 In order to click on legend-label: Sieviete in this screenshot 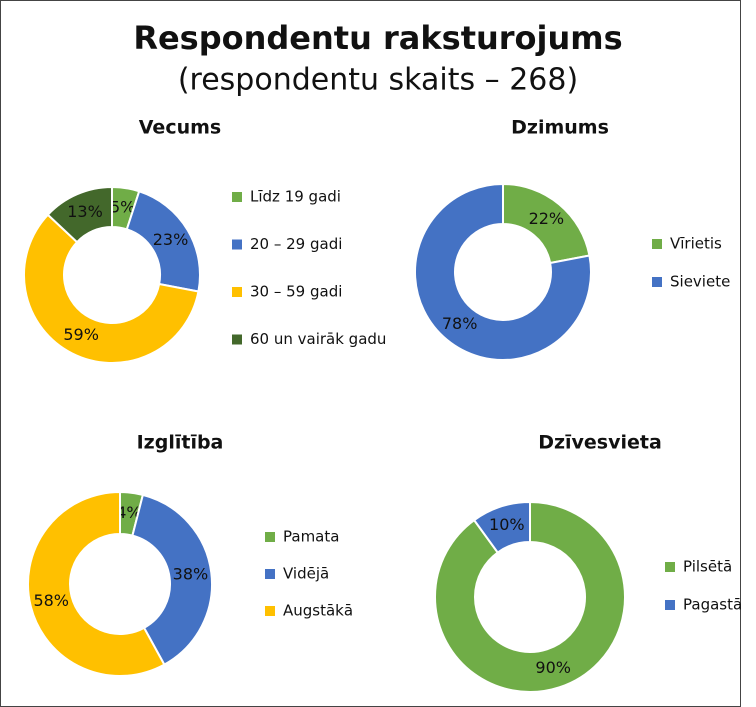, I will do `click(700, 282)`.